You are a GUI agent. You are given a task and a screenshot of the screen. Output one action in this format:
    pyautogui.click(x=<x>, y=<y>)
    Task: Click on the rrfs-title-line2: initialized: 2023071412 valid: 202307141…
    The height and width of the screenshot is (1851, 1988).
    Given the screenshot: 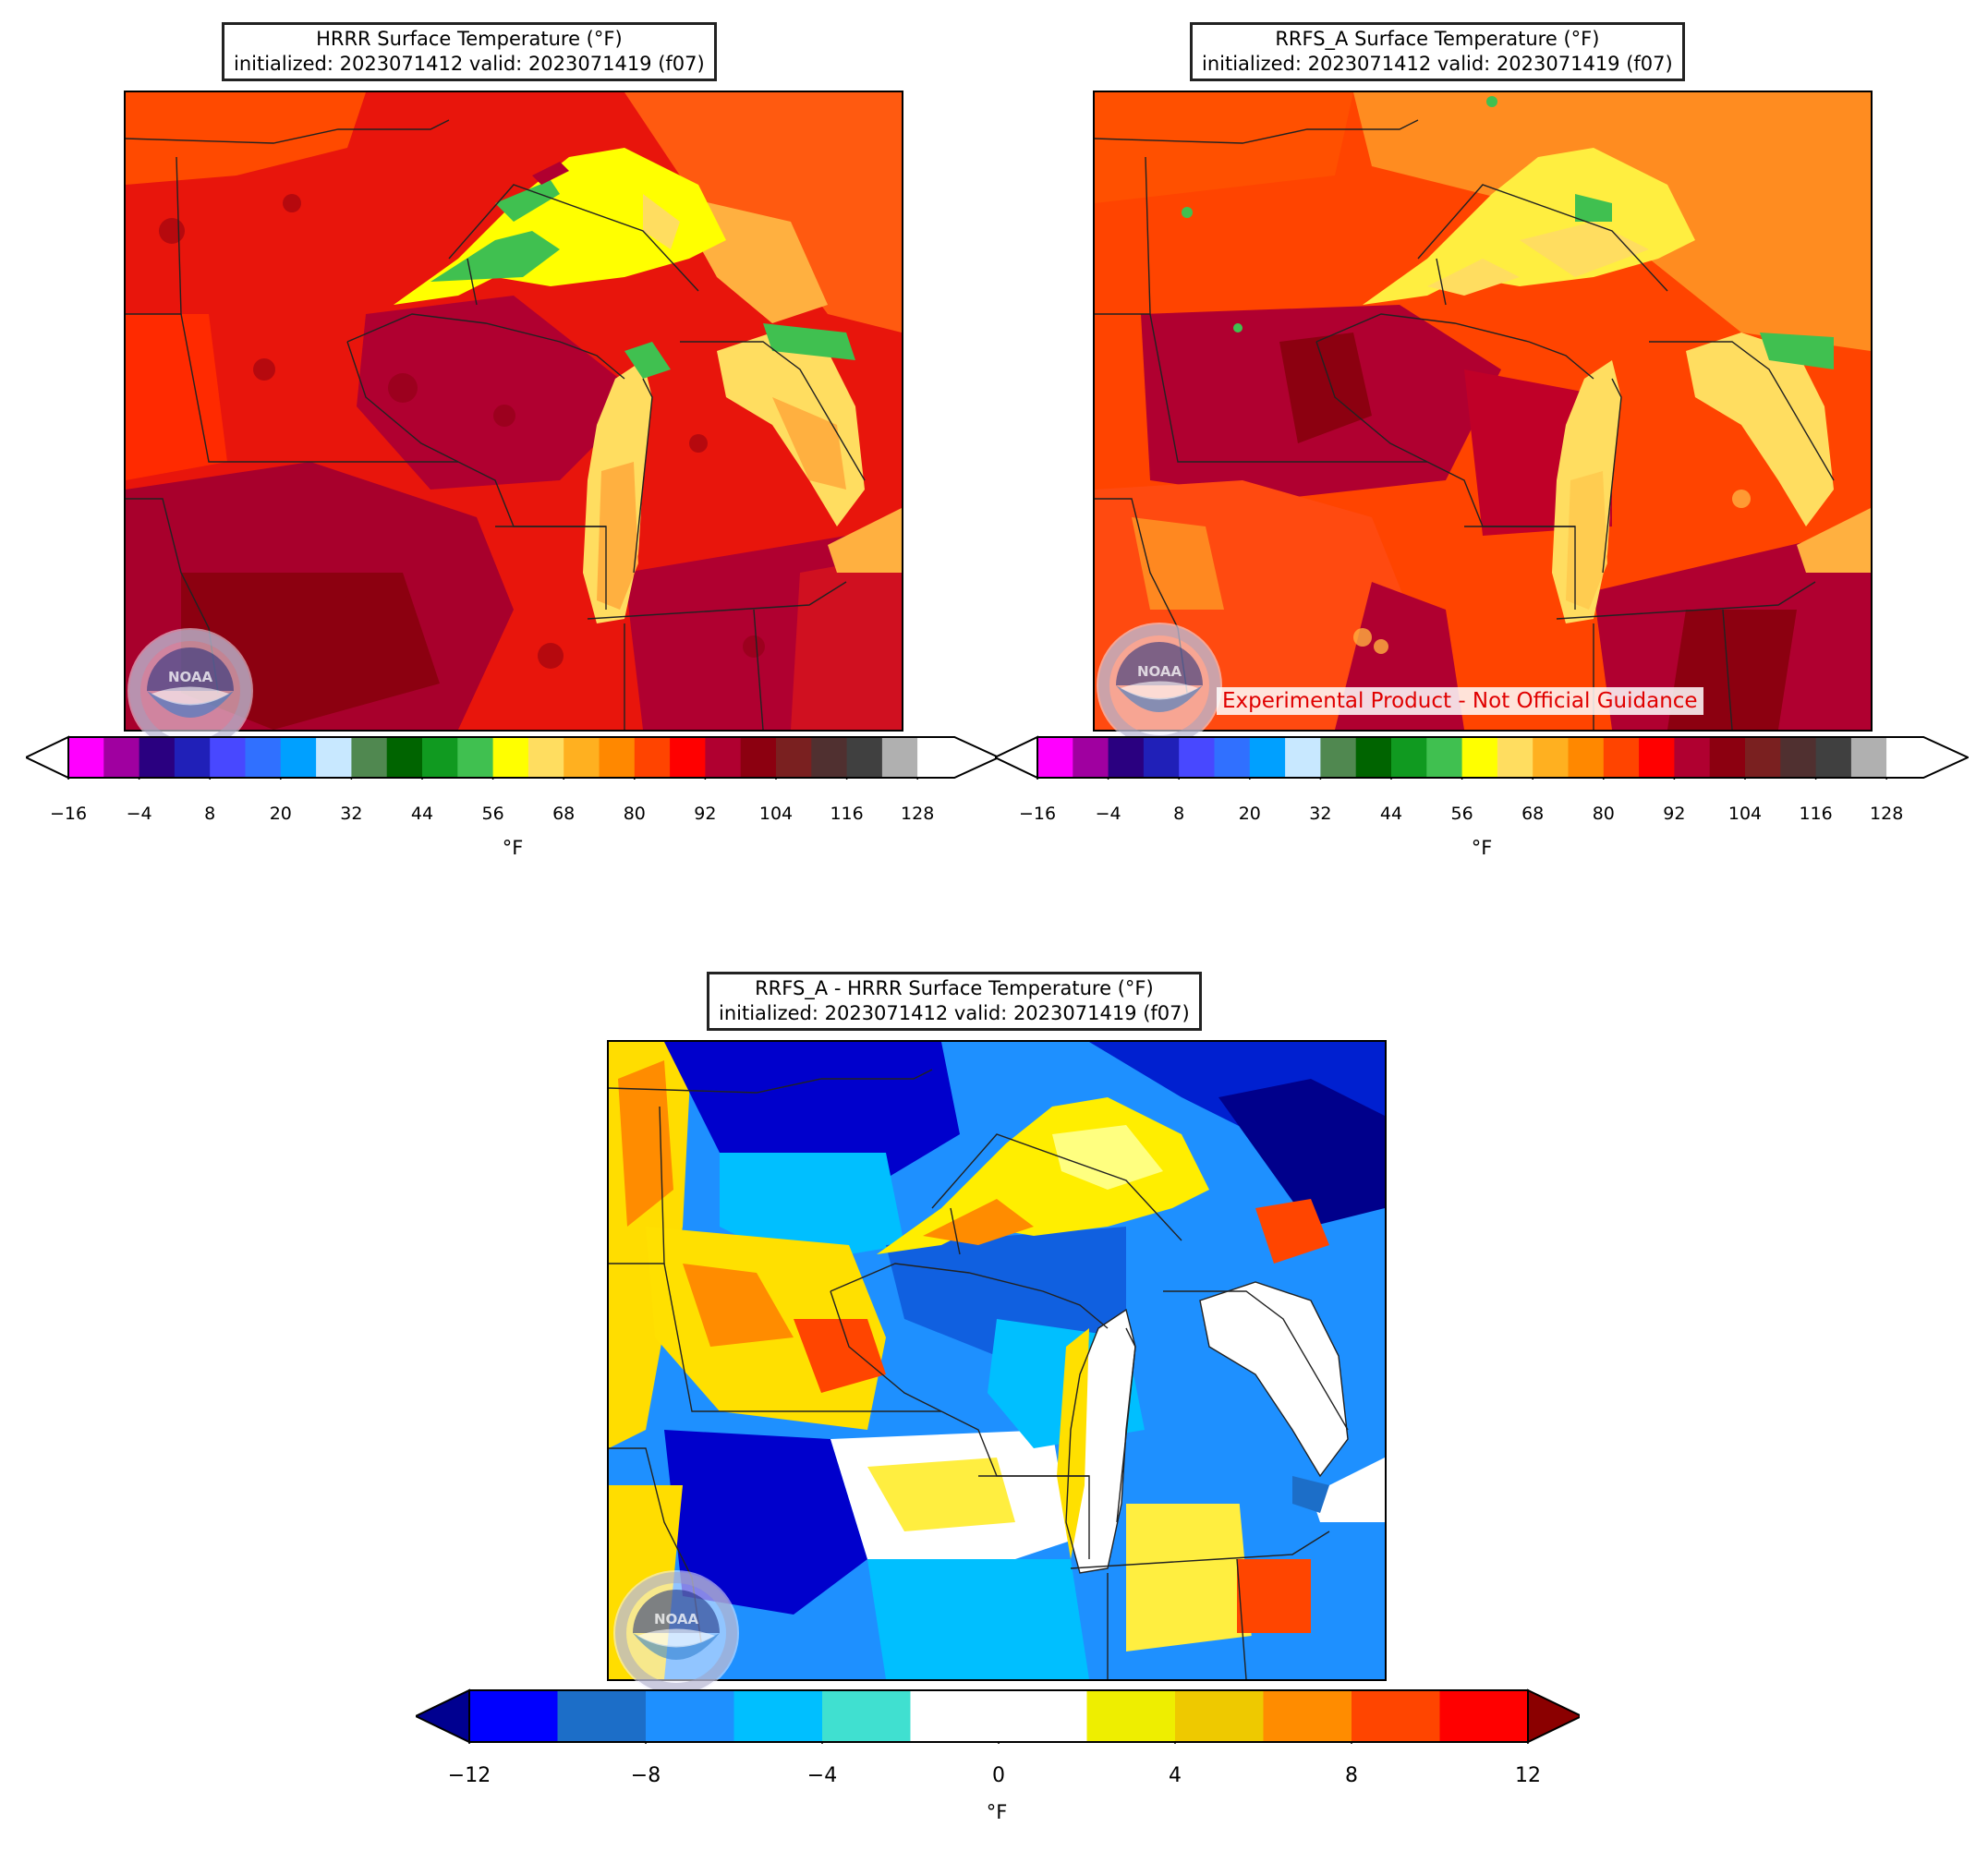 What is the action you would take?
    pyautogui.click(x=1437, y=64)
    